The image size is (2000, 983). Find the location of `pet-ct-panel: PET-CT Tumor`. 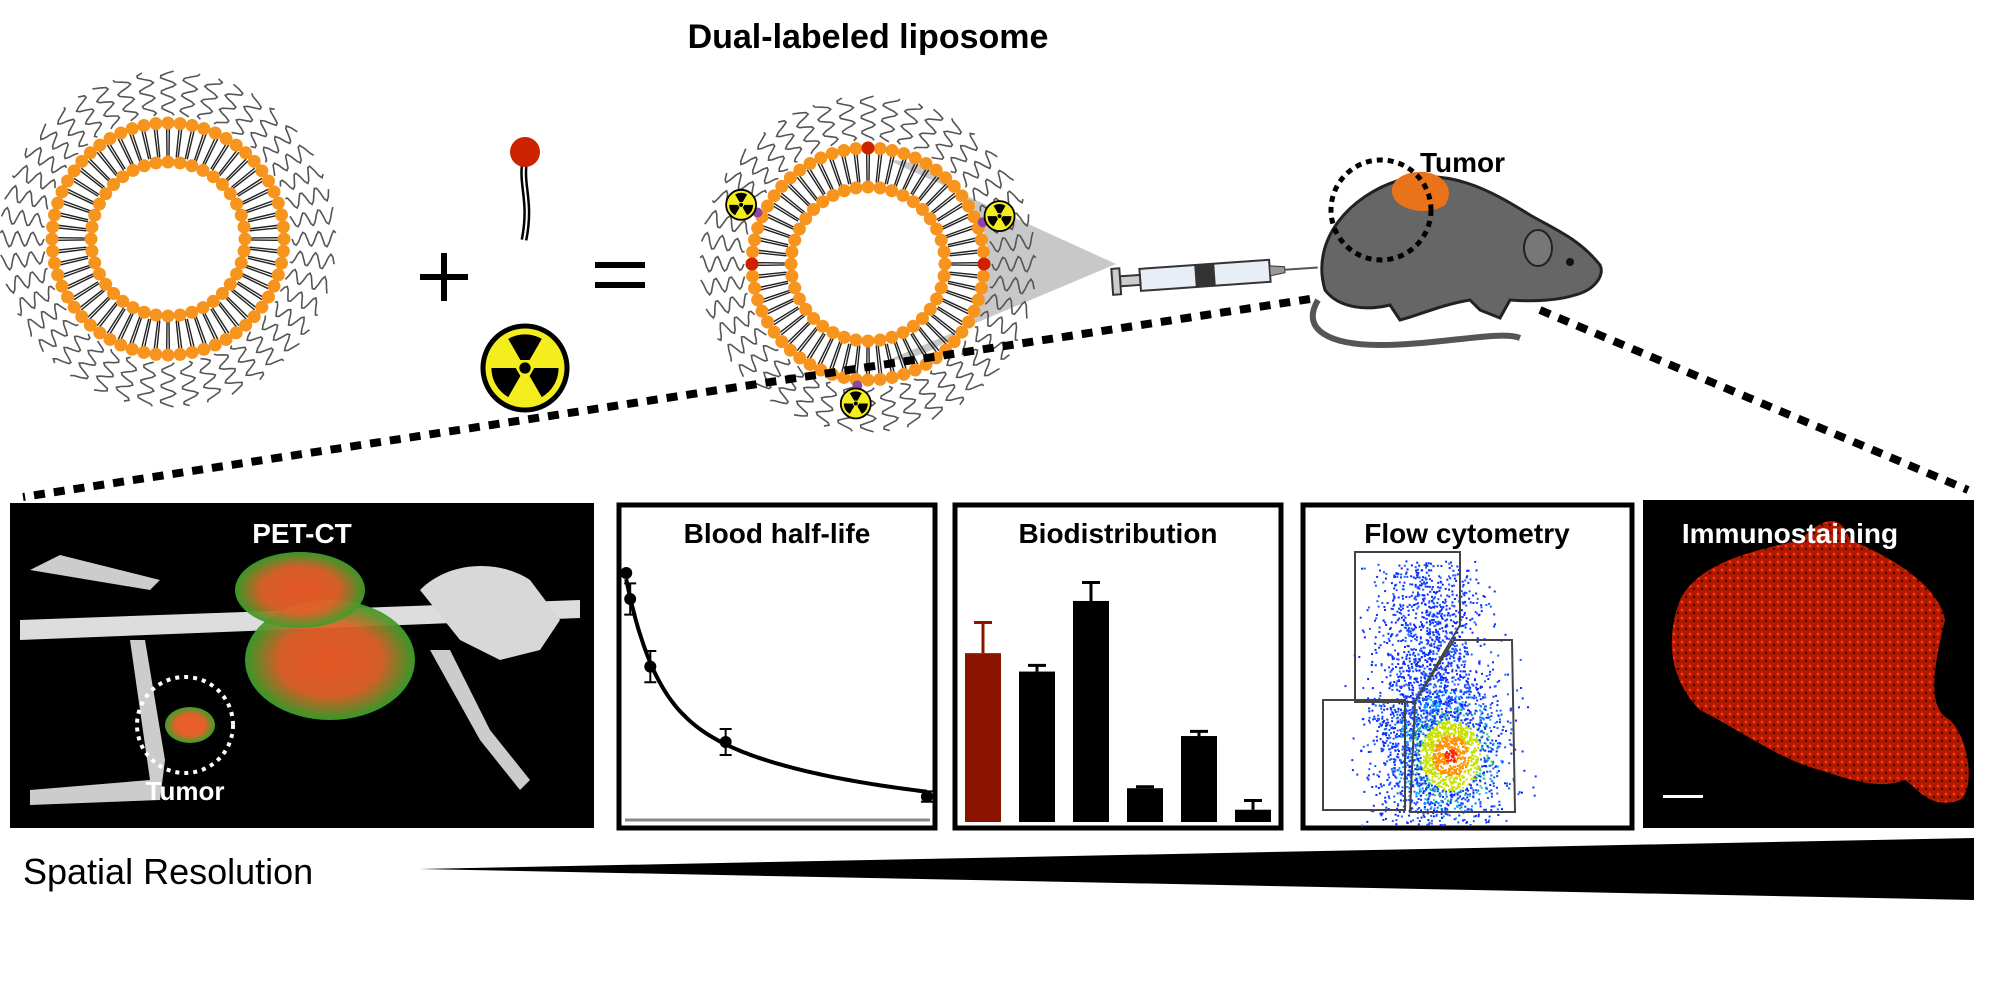

pet-ct-panel: PET-CT Tumor is located at coordinates (302, 665).